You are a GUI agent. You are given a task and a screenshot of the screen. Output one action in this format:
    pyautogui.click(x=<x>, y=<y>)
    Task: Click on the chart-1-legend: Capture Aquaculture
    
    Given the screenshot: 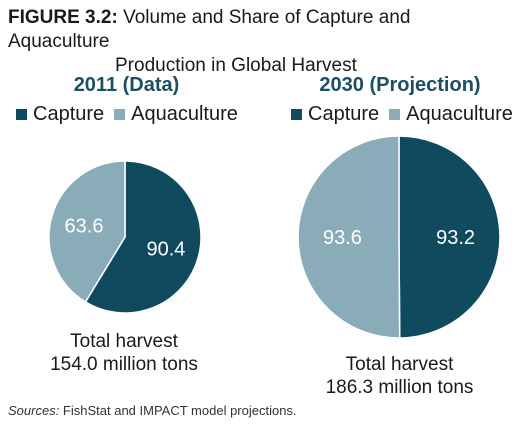 What is the action you would take?
    pyautogui.click(x=132, y=114)
    